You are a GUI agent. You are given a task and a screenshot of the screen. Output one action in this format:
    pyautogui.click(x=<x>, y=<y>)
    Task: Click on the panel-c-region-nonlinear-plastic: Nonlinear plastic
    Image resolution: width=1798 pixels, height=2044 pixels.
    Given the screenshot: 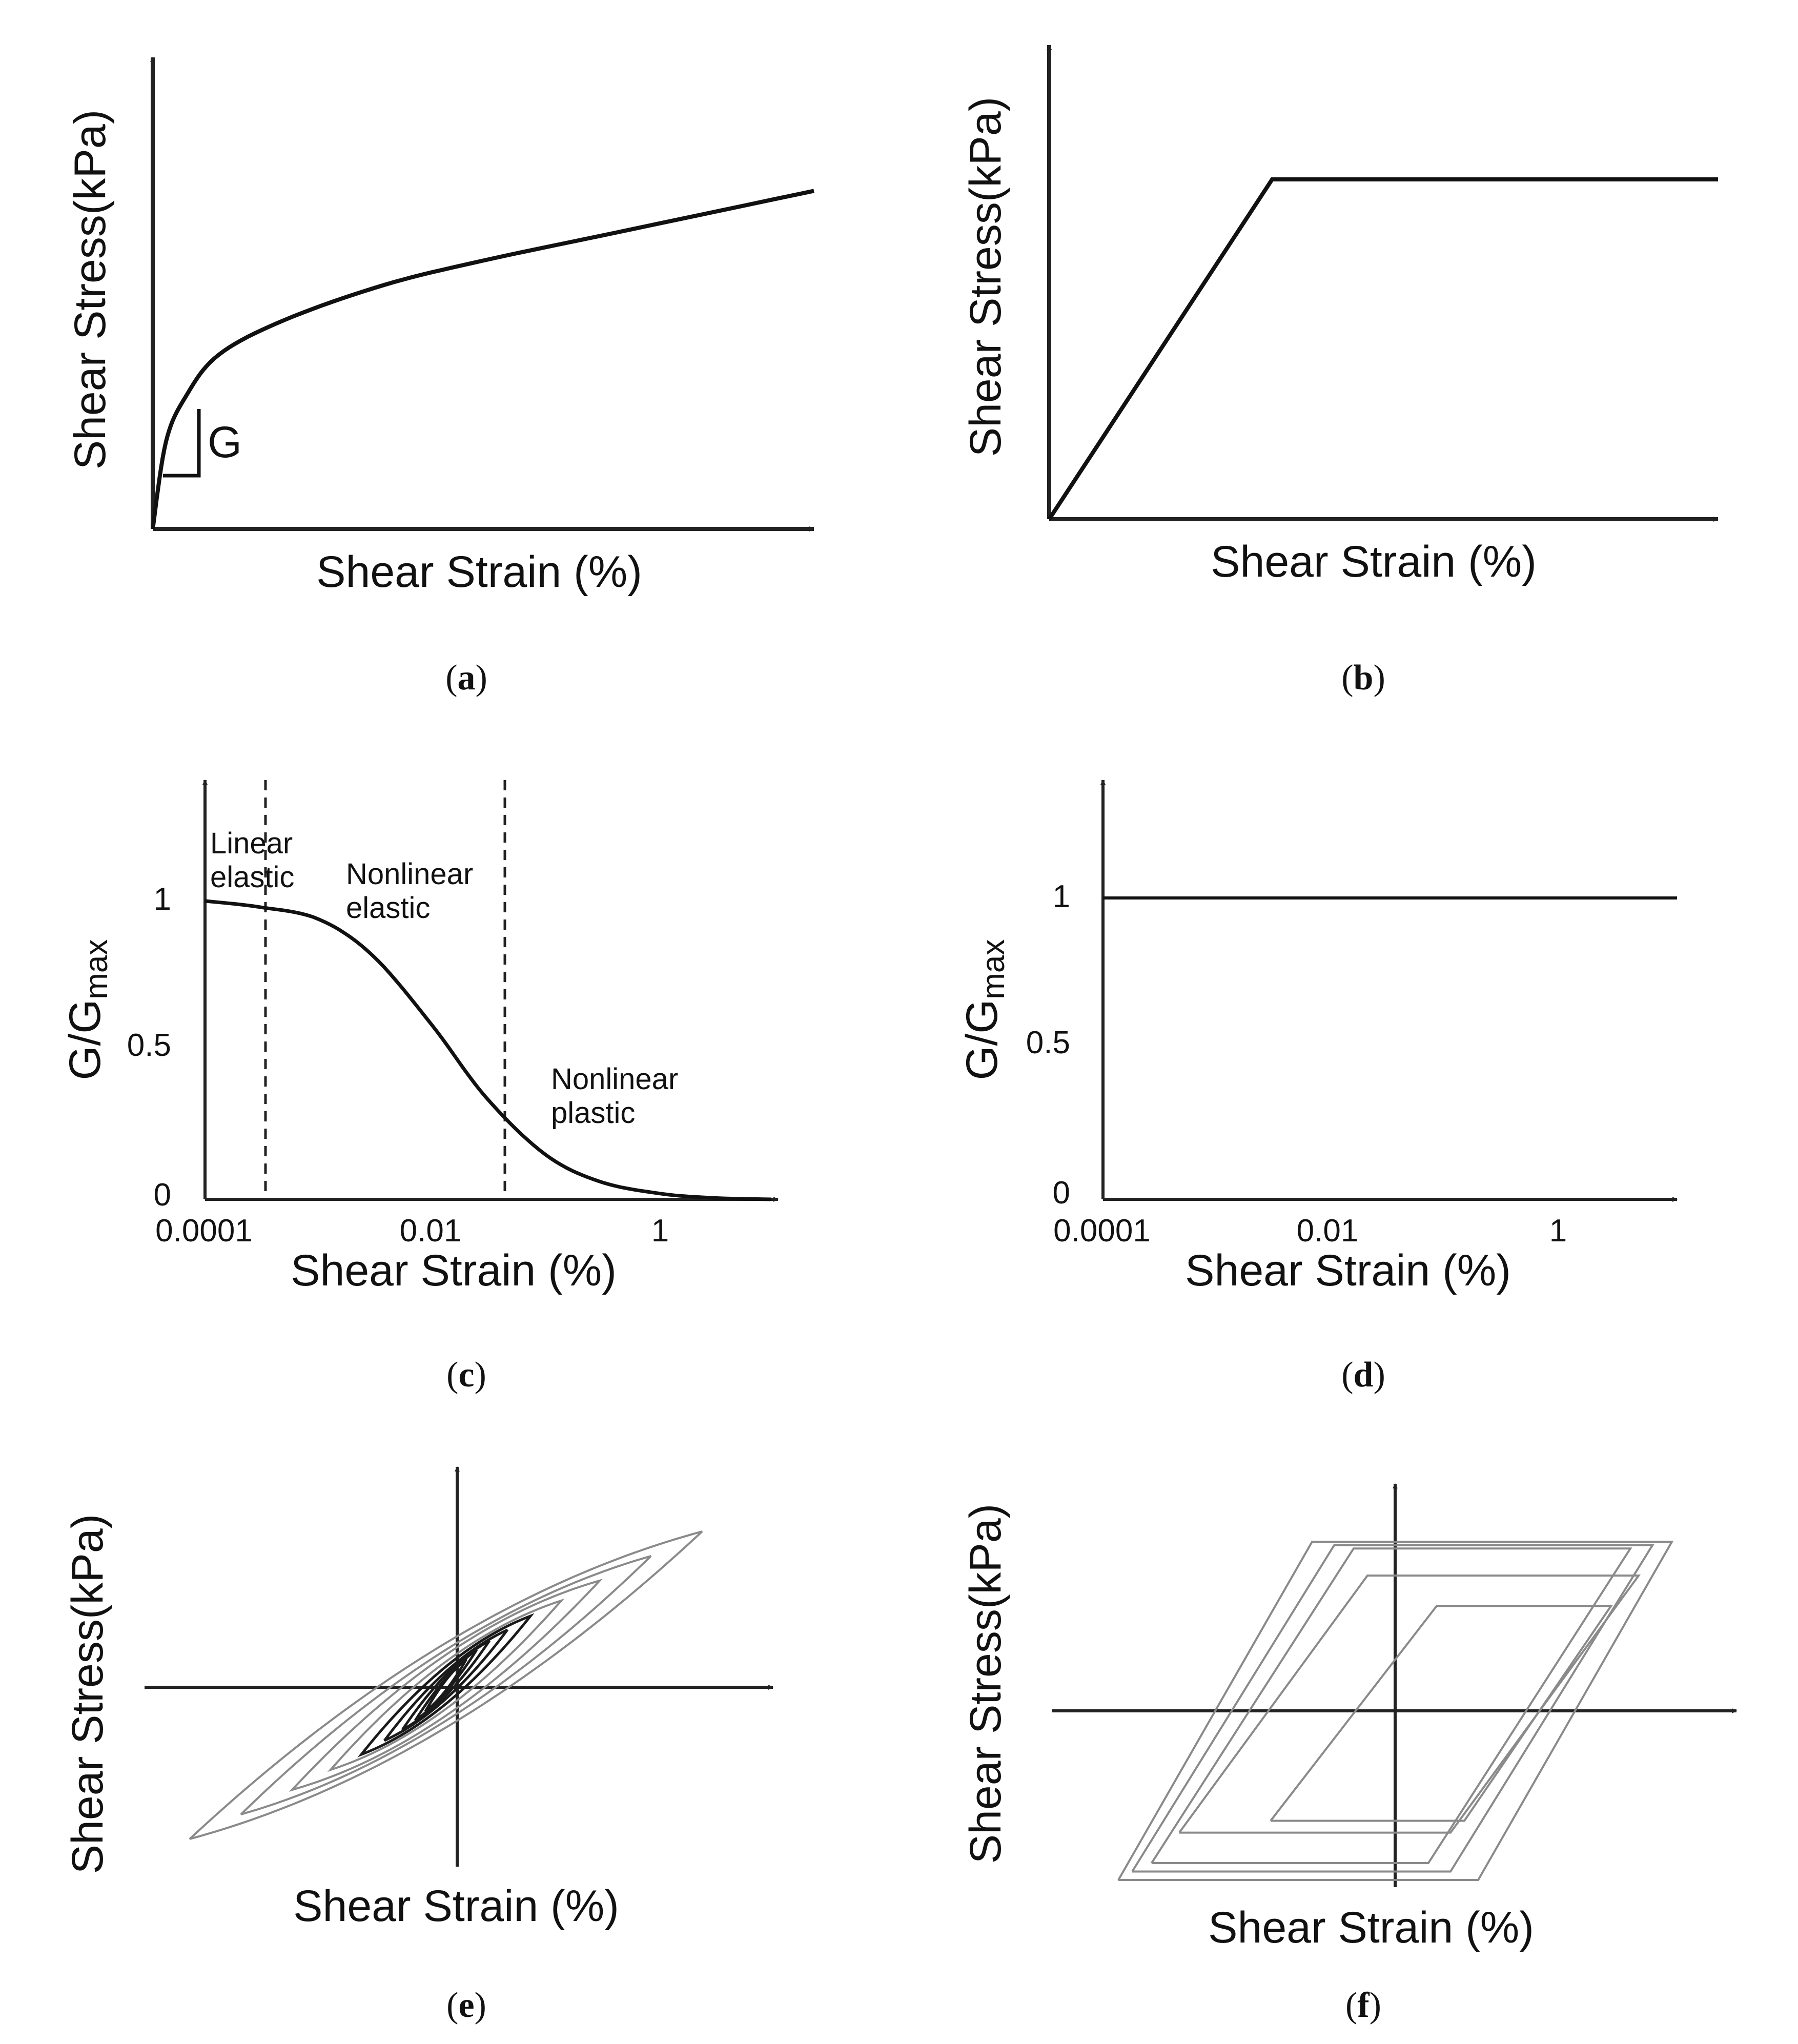 What is the action you would take?
    pyautogui.click(x=618, y=1096)
    